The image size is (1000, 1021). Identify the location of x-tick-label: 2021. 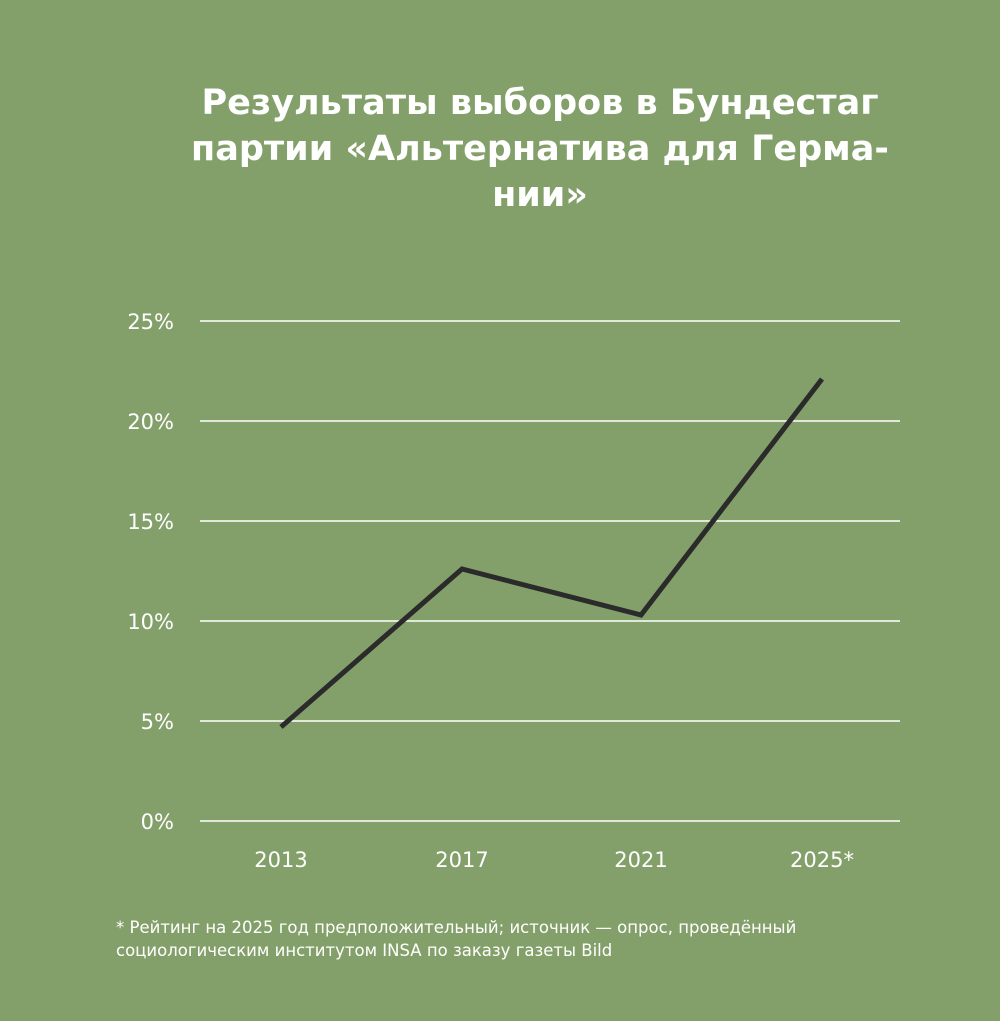
(640, 860).